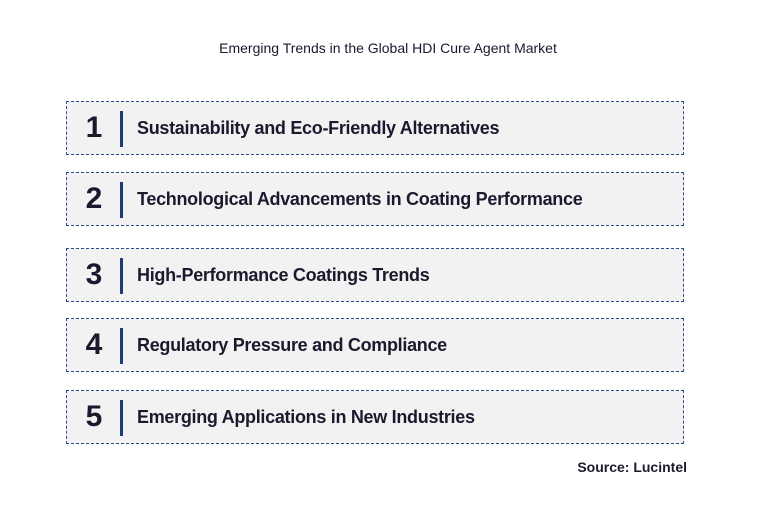 The width and height of the screenshot is (776, 521). I want to click on source: Source: Lucintel, so click(632, 467).